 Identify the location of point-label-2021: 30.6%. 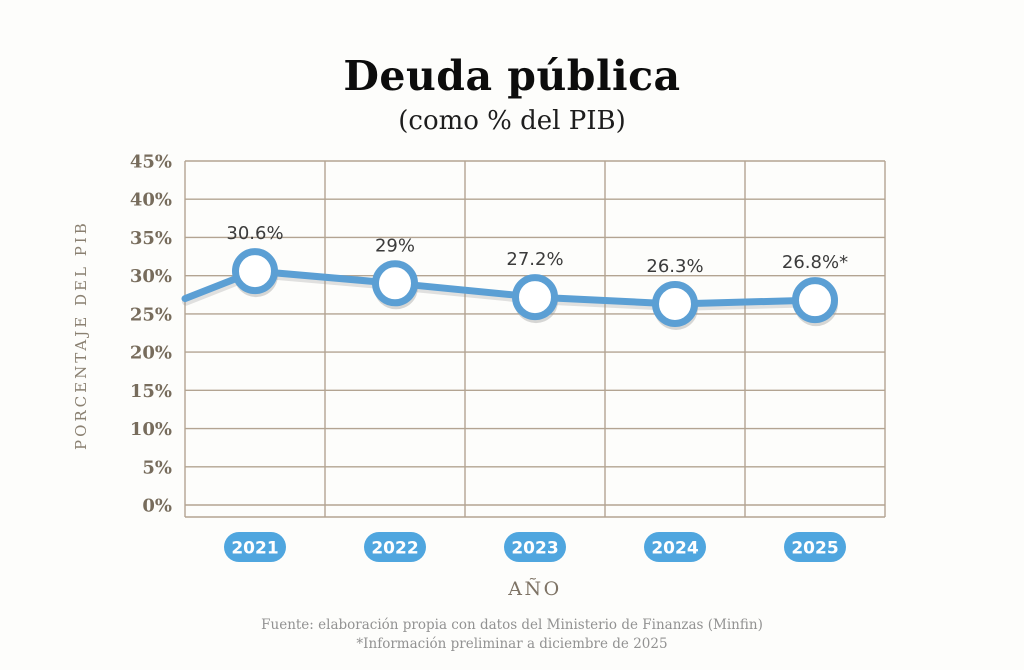
(254, 233).